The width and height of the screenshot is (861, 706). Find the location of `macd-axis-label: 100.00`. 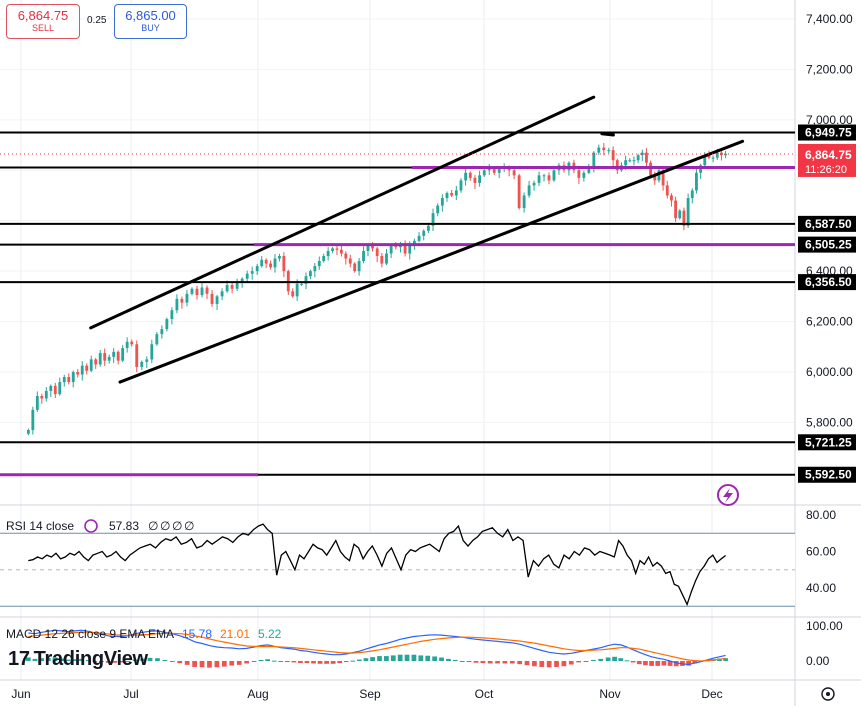

macd-axis-label: 100.00 is located at coordinates (824, 626).